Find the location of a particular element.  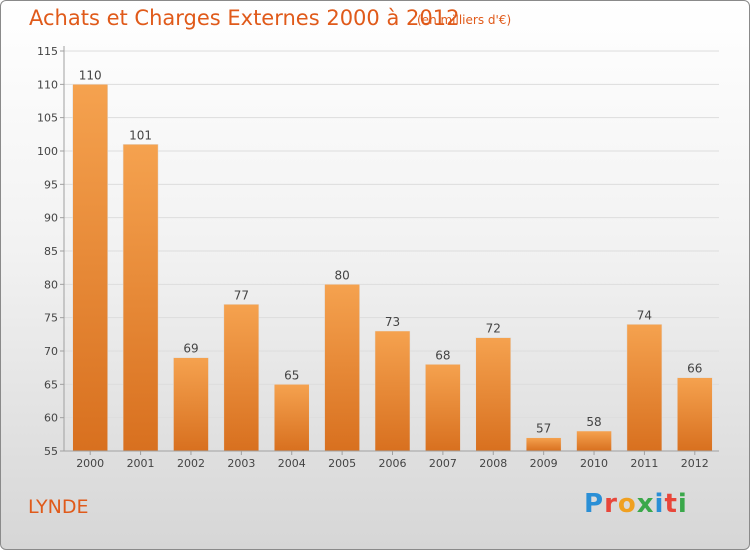

bar-value-label: 101 is located at coordinates (140, 135).